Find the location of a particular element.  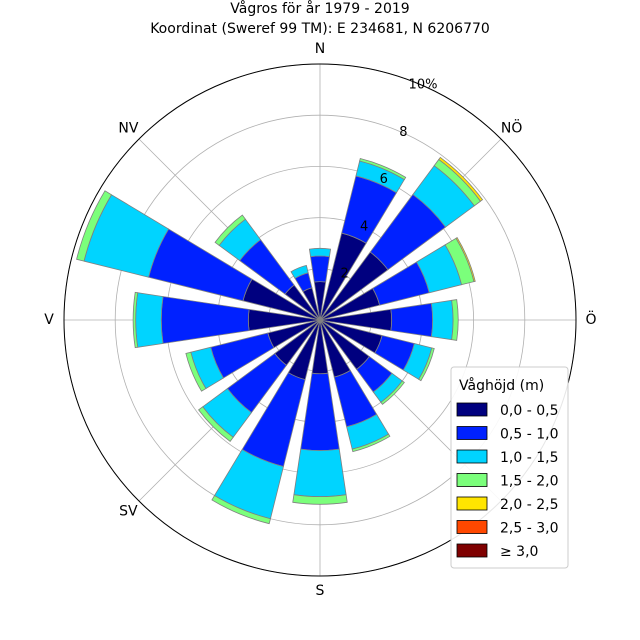

radial-tick-label-0: 2 is located at coordinates (344, 274).